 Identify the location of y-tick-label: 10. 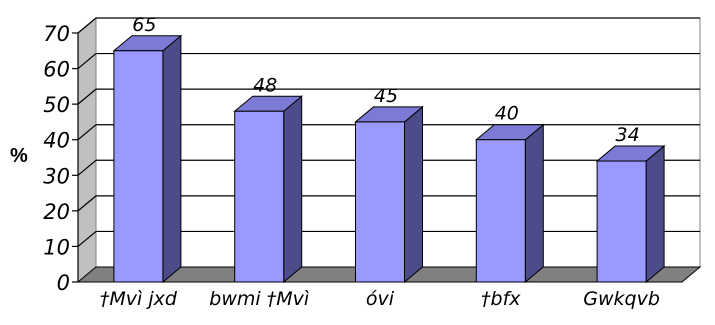
(56, 247).